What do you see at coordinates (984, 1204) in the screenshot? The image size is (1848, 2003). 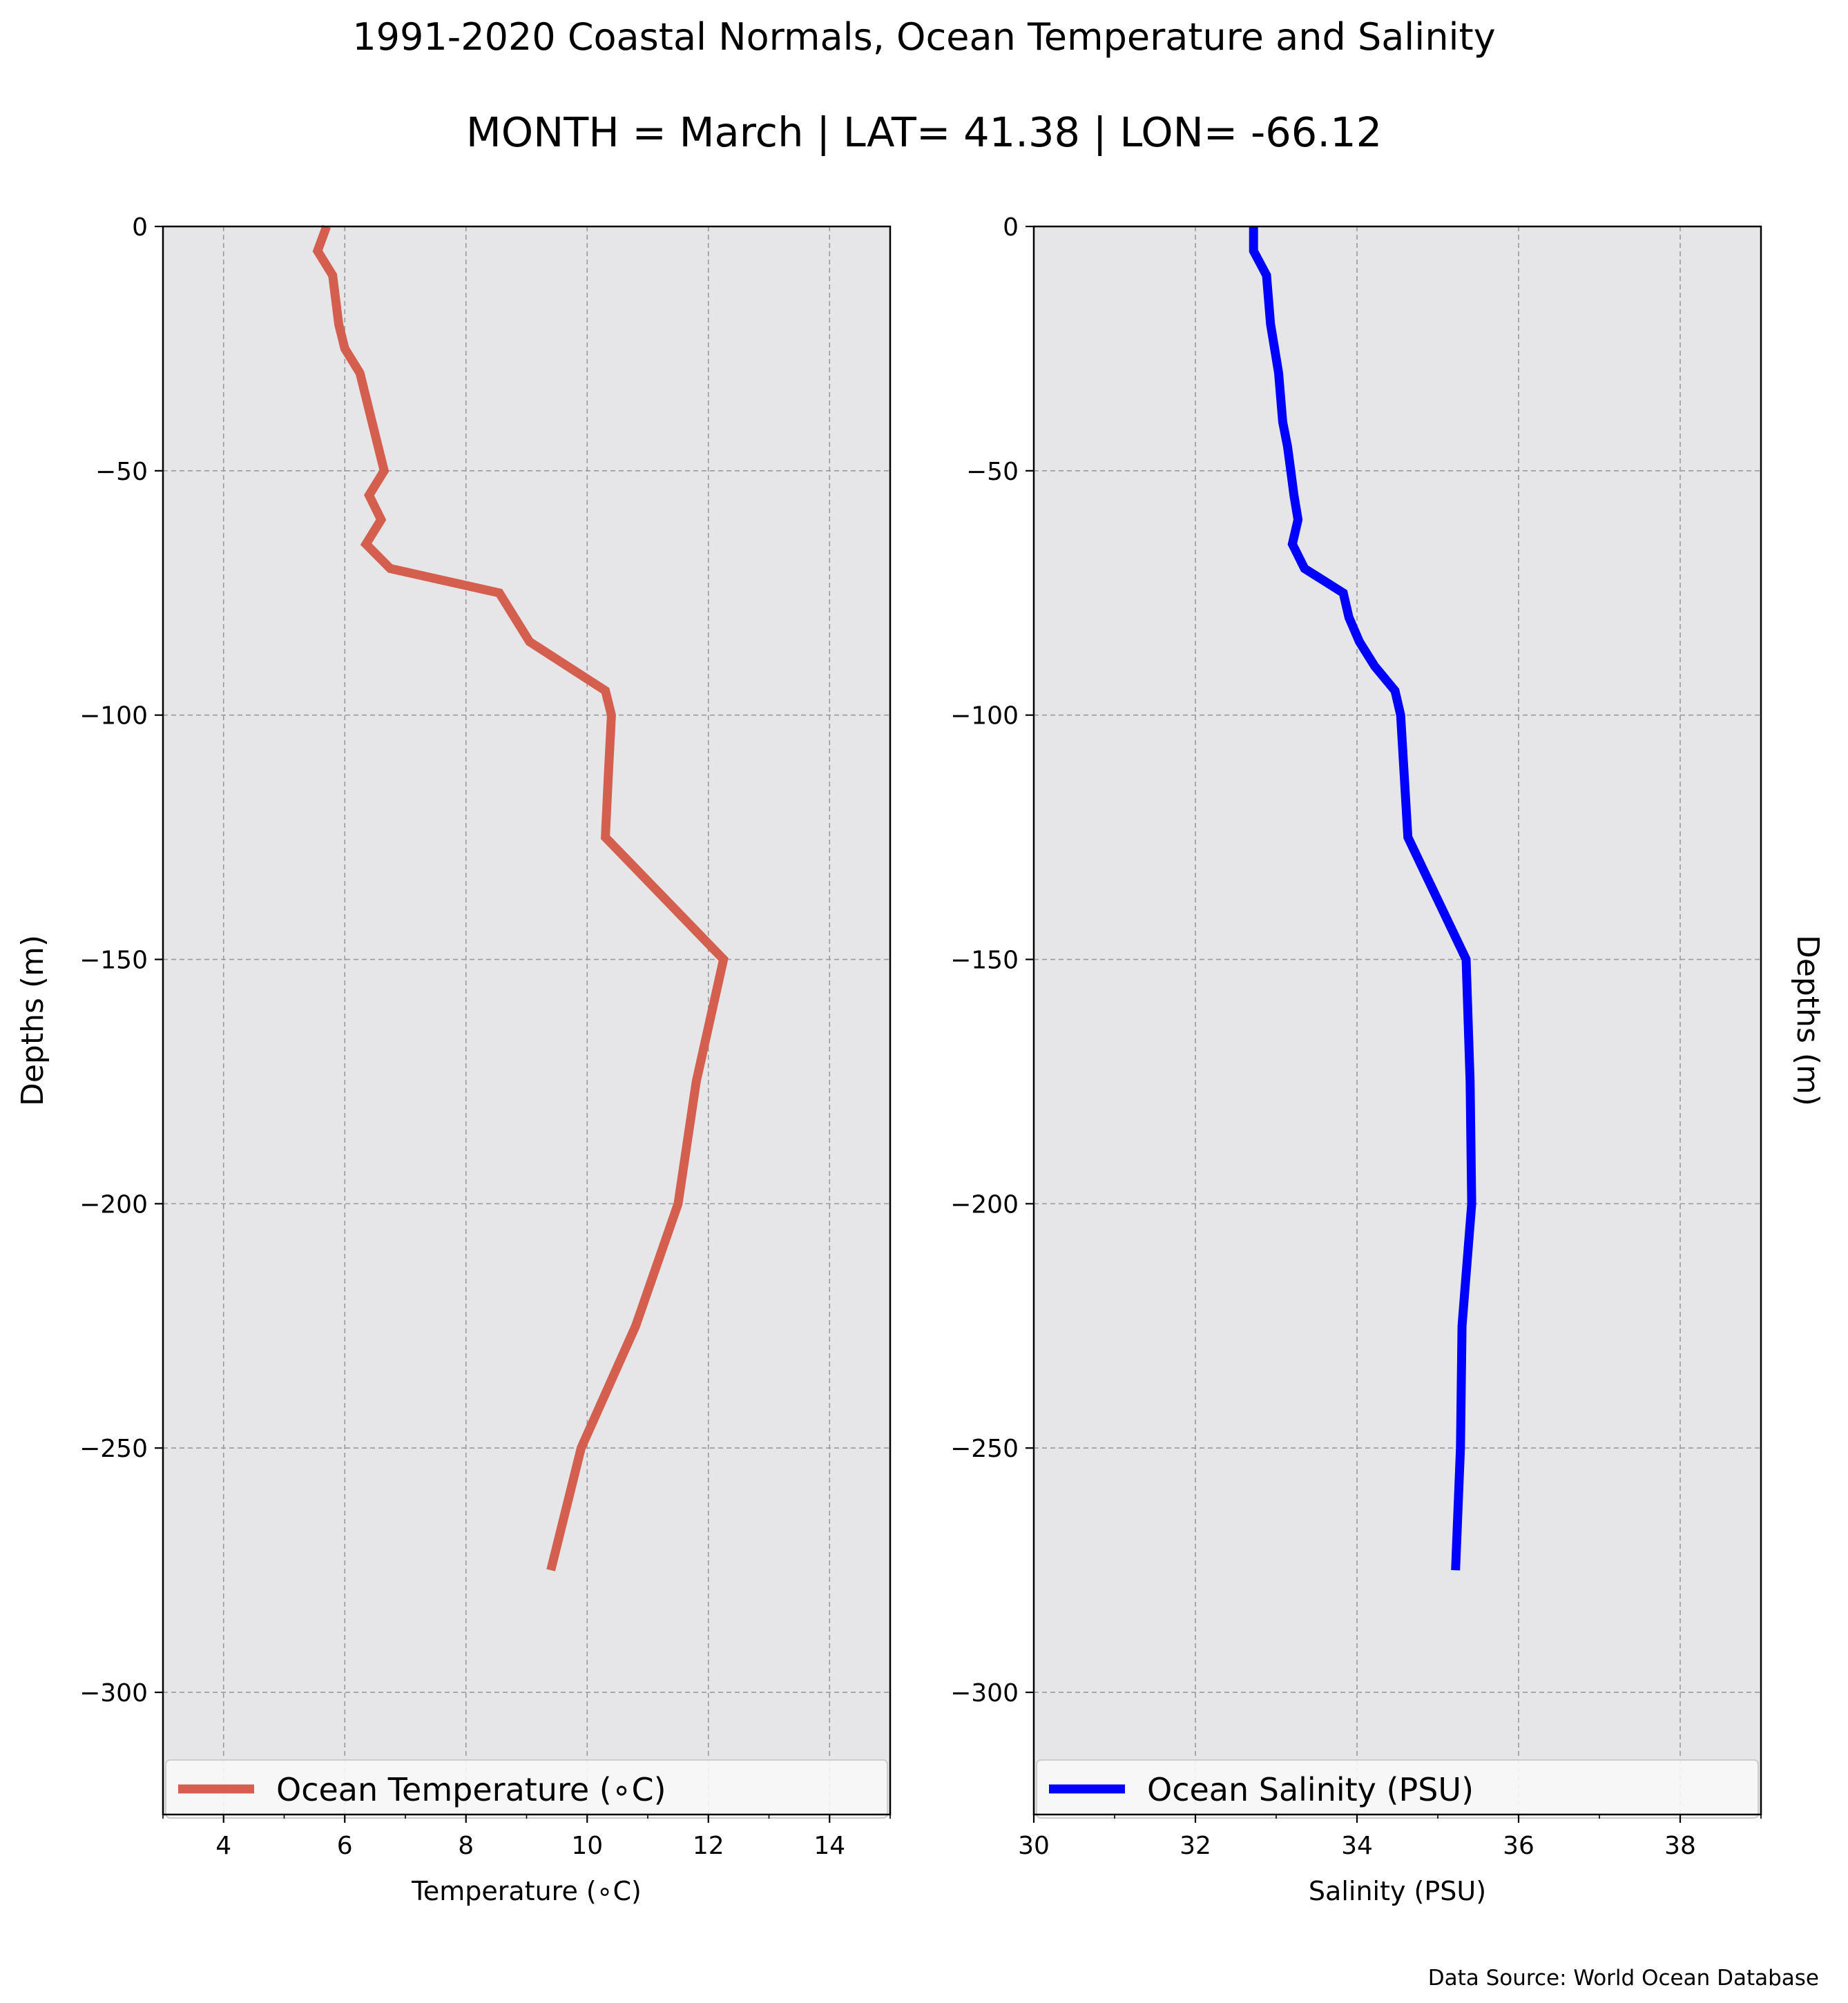 I see `salinity-ytick-label: −200` at bounding box center [984, 1204].